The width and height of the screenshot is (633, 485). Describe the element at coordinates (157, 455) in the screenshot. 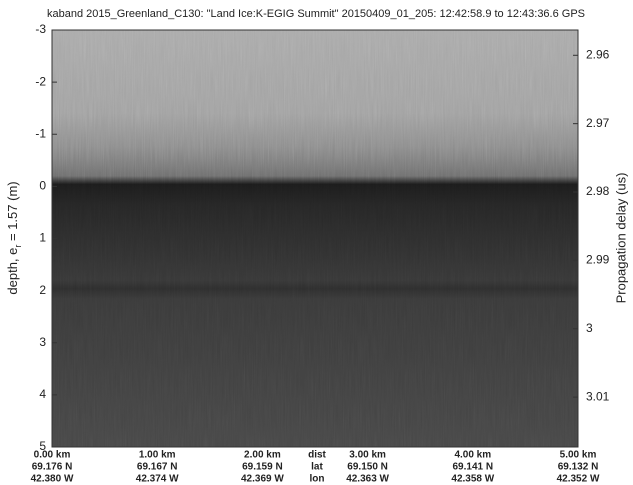

I see `x-row-label: 1.00 km` at that location.